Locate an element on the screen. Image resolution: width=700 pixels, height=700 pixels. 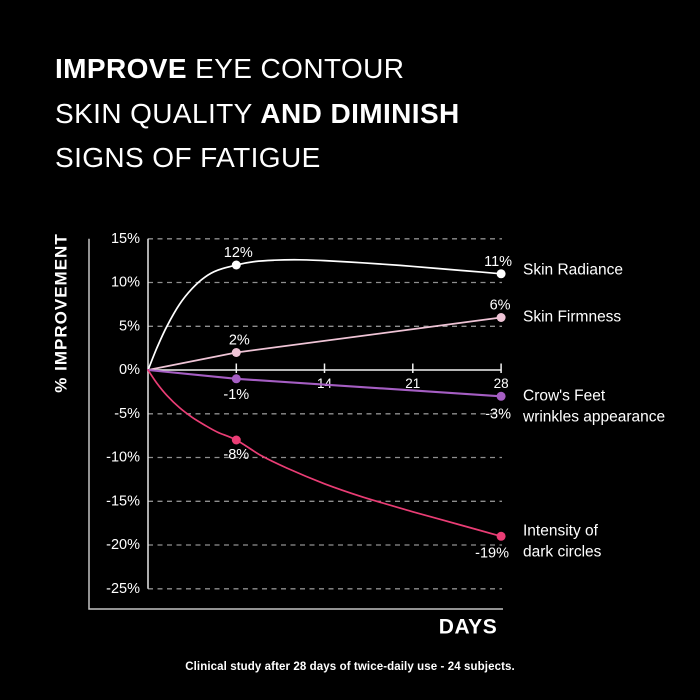
y-tick-label--15: -15% is located at coordinates (123, 501).